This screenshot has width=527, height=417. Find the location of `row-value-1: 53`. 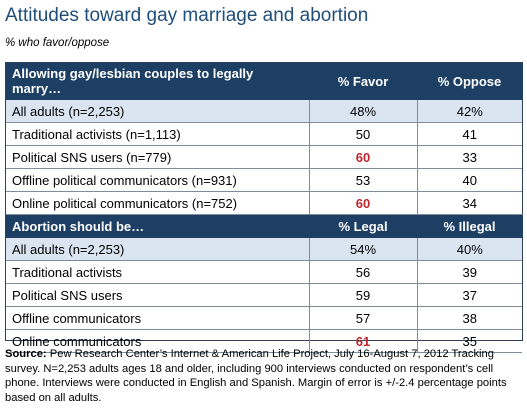

row-value-1: 53 is located at coordinates (363, 180).